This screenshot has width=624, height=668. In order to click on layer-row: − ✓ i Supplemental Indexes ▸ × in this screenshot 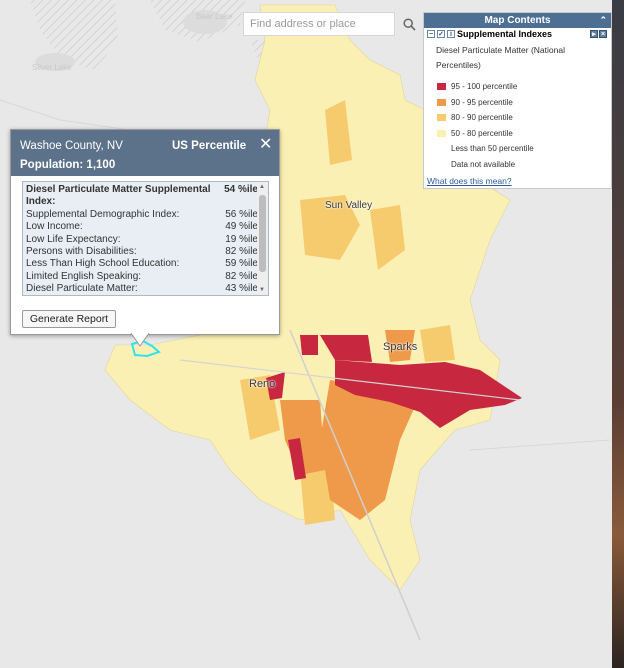, I will do `click(517, 34)`.